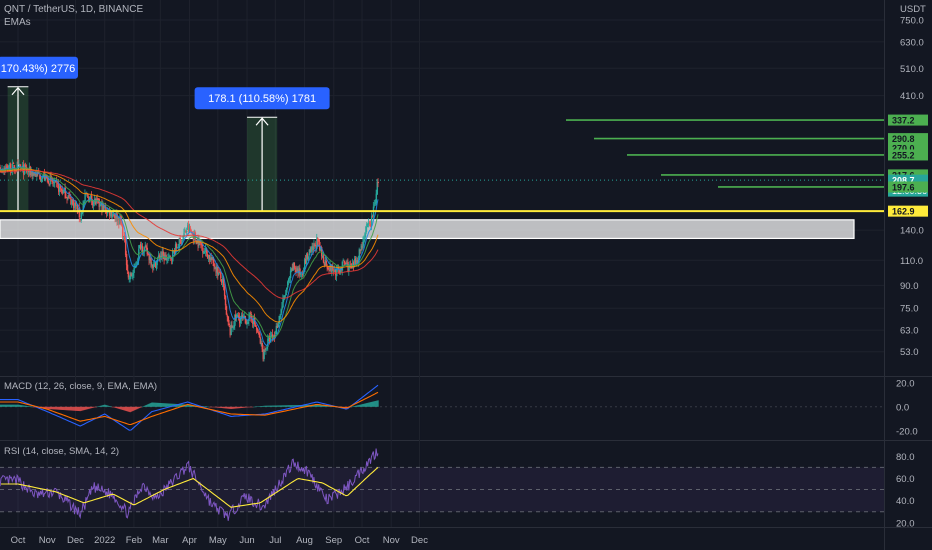 This screenshot has width=932, height=550. What do you see at coordinates (104, 540) in the screenshot?
I see `x-tick-label: 2022` at bounding box center [104, 540].